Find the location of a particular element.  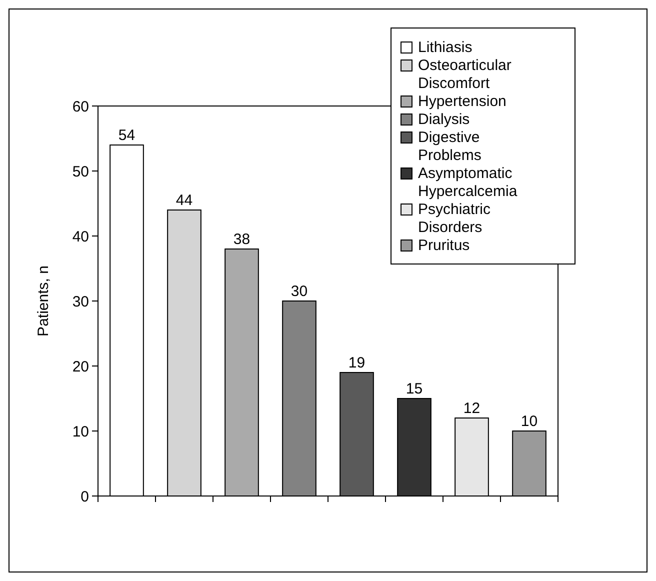

legend-label: Dialysis is located at coordinates (444, 119).